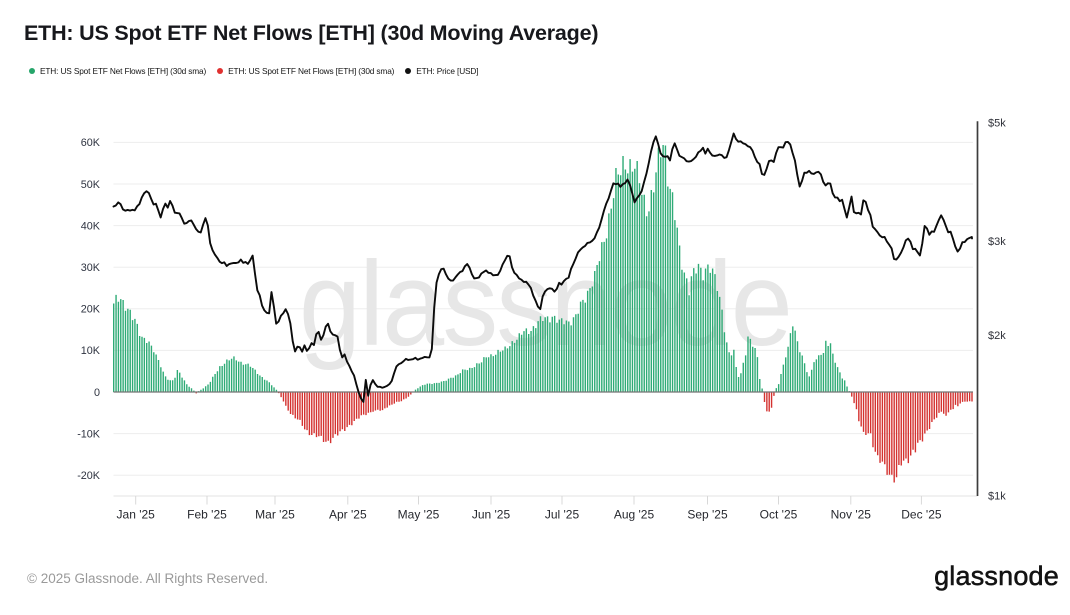 This screenshot has height=615, width=1070. I want to click on svg-text: $3k, so click(997, 242).